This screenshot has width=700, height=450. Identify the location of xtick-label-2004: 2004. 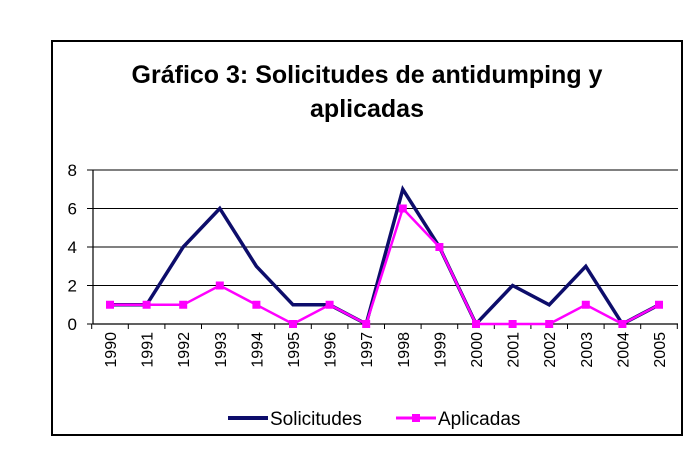
(623, 350).